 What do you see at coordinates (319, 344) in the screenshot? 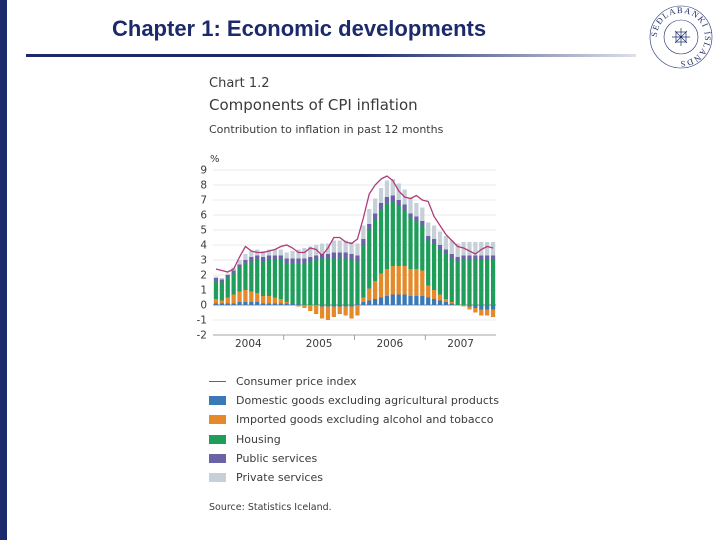
I see `x-tick-label: 2005` at bounding box center [319, 344].